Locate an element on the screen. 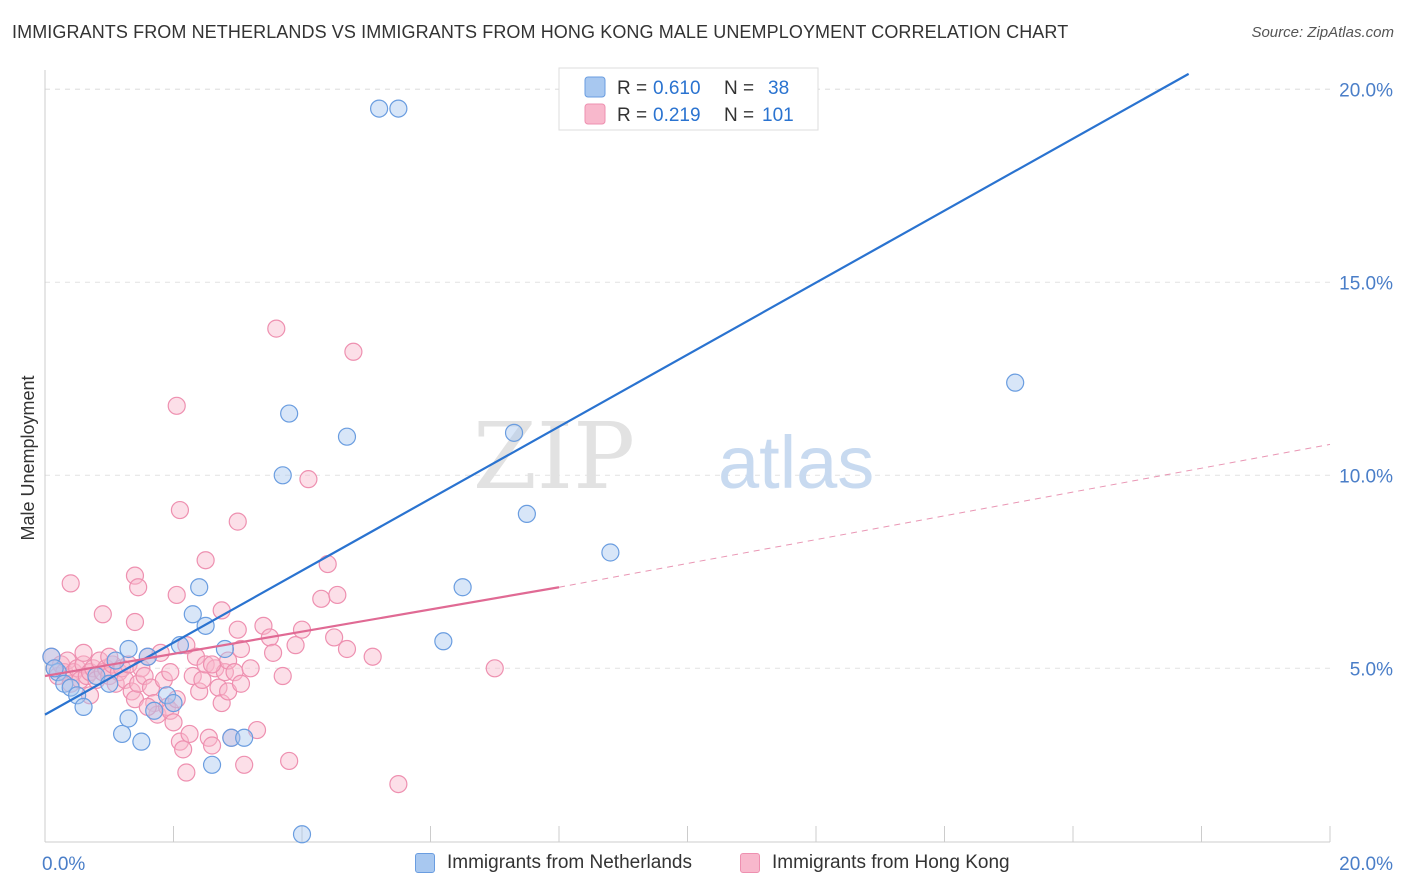  y-tick-label: 15.0% is located at coordinates (1366, 283).